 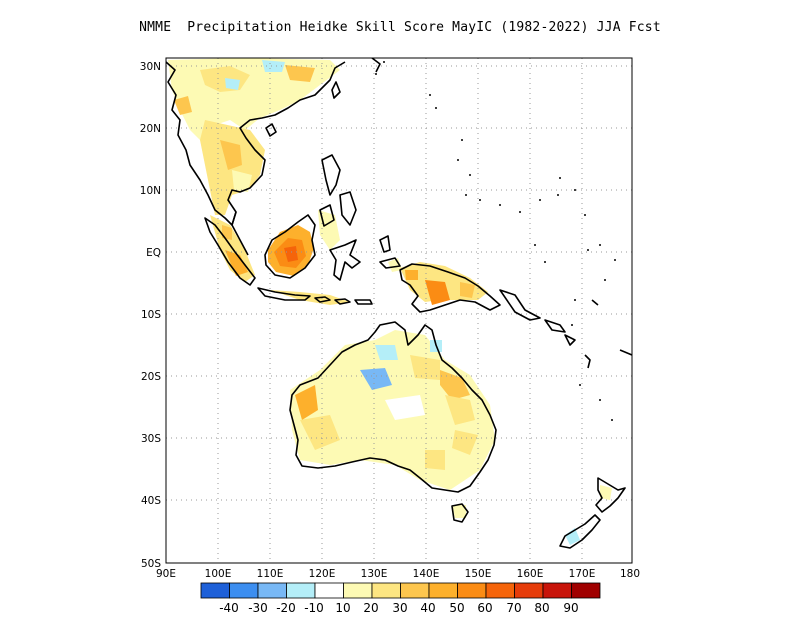 What do you see at coordinates (151, 501) in the screenshot?
I see `lat-label: 40S` at bounding box center [151, 501].